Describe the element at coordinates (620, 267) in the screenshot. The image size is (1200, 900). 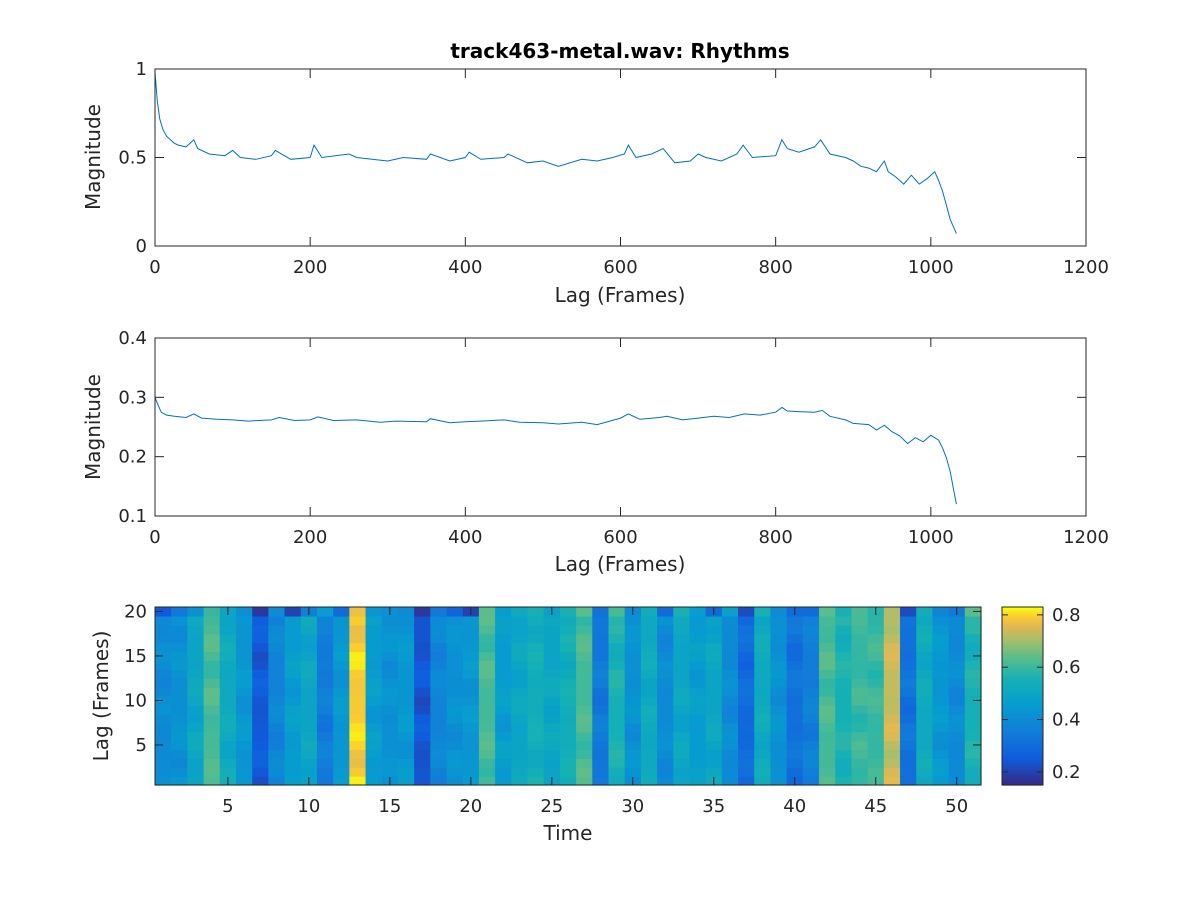
I see `x-tick-label: 600` at that location.